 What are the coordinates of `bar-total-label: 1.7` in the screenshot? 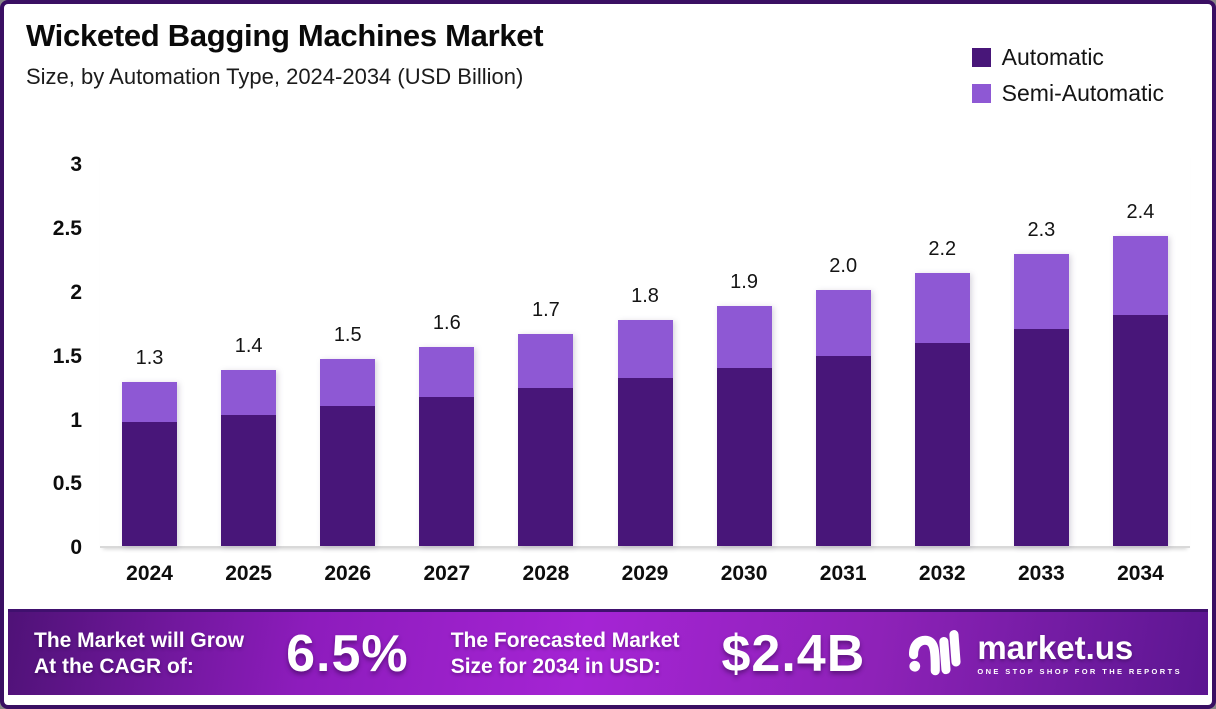 It's located at (546, 310).